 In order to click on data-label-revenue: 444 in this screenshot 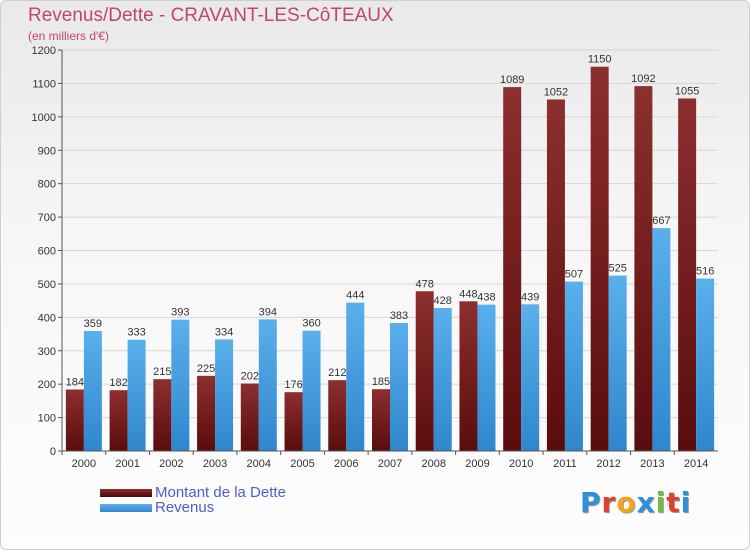, I will do `click(355, 296)`.